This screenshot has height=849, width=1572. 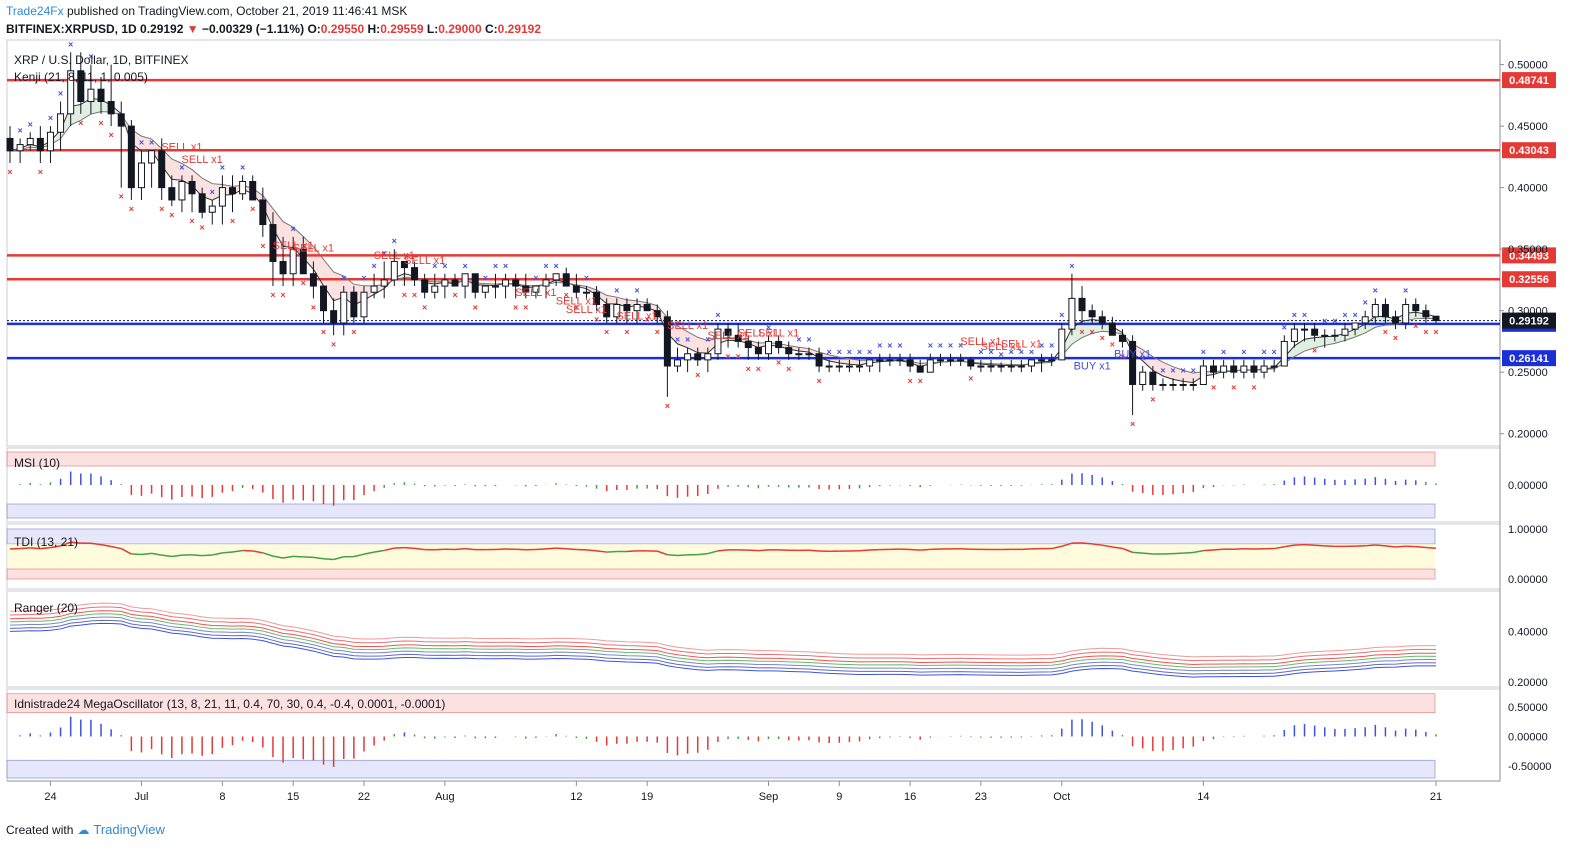 I want to click on close-value: 0.29192, so click(x=519, y=29).